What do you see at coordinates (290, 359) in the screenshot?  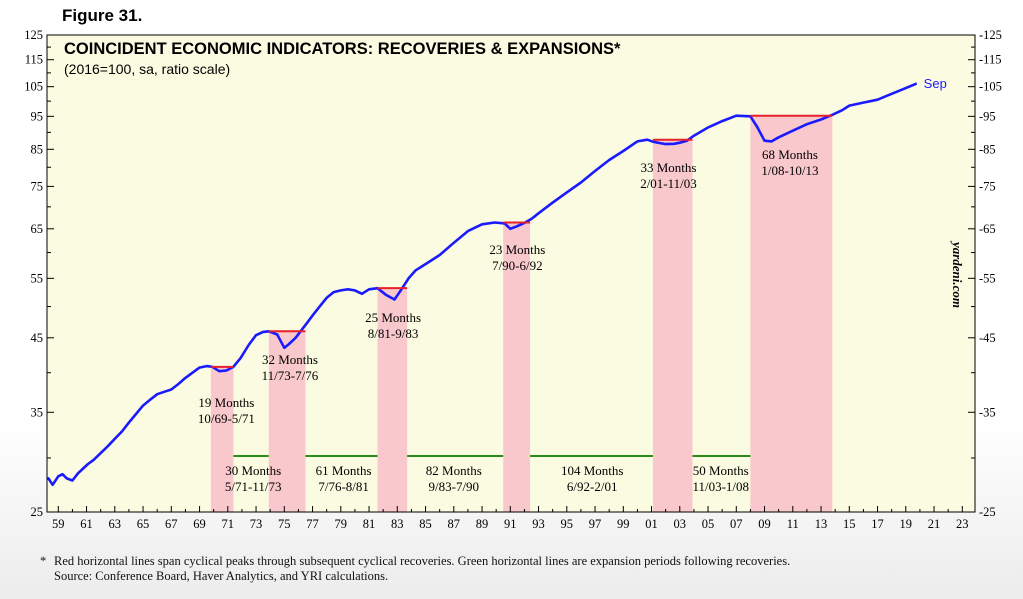 I see `recovery-label: 32 Months` at bounding box center [290, 359].